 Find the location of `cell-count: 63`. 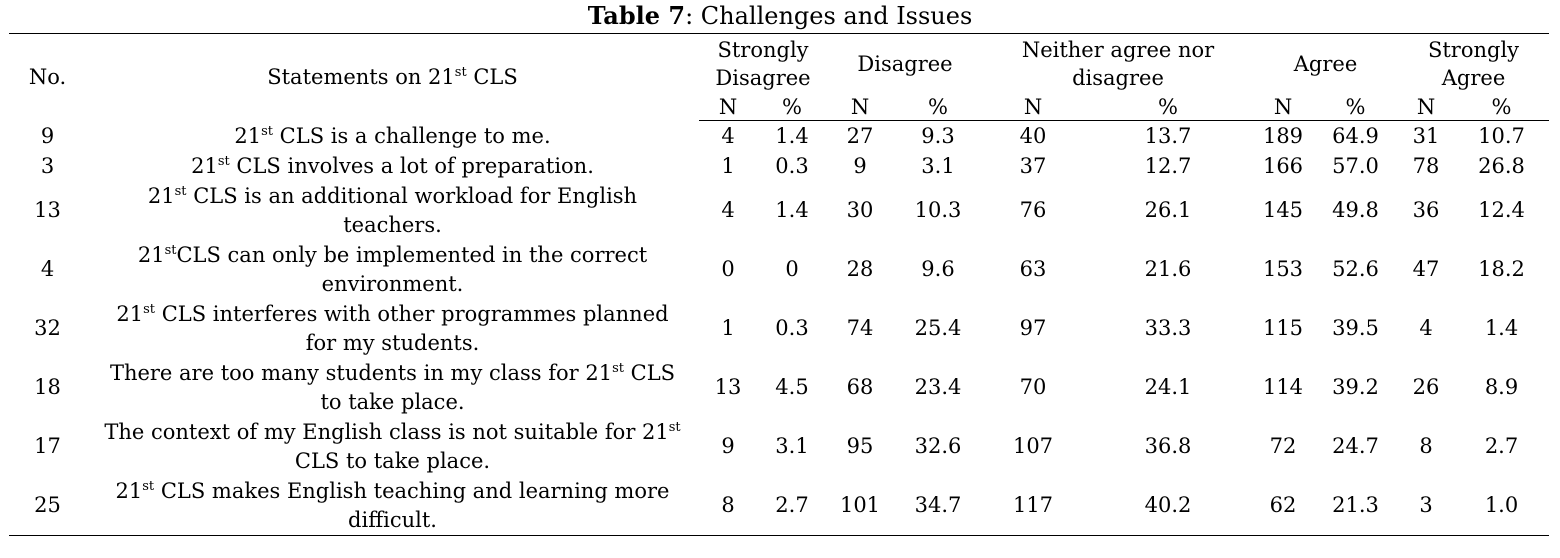

cell-count: 63 is located at coordinates (1033, 269).